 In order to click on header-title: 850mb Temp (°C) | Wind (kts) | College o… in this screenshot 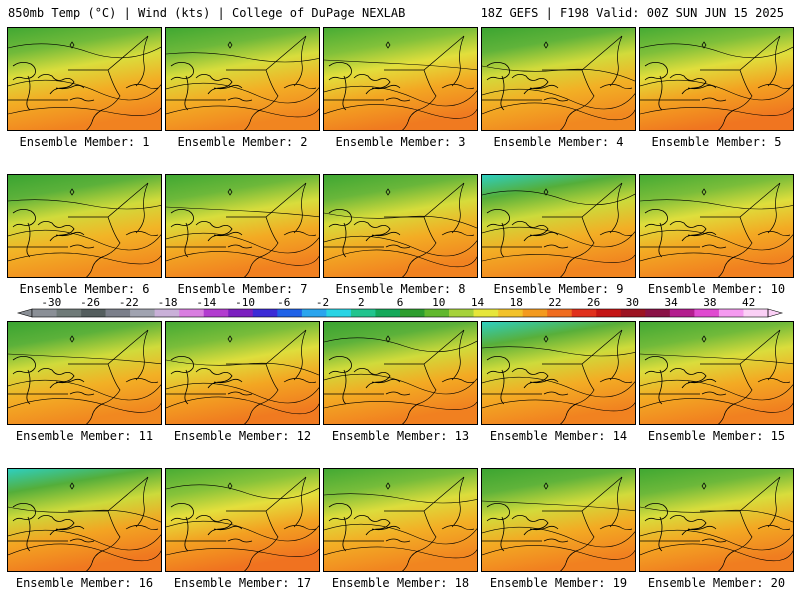, I will do `click(207, 13)`.